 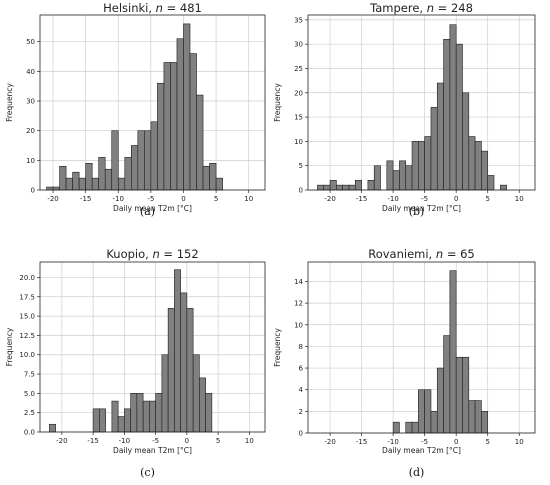 I want to click on y-tick-label: 10.0, so click(x=27, y=355).